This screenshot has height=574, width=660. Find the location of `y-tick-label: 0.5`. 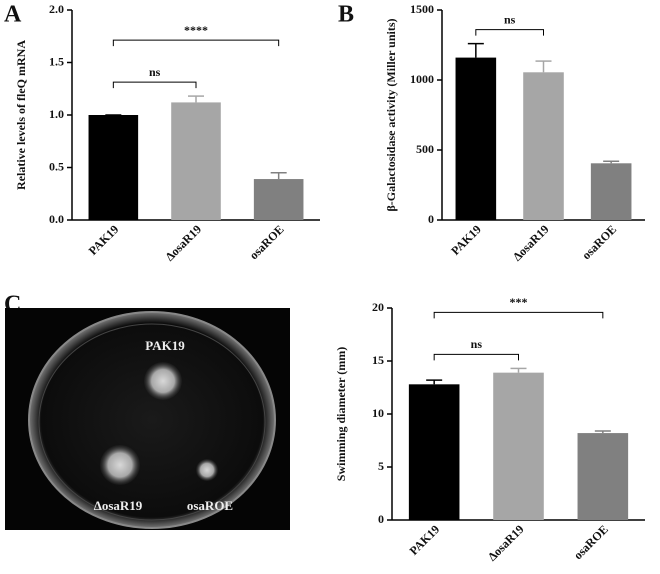

y-tick-label: 0.5 is located at coordinates (56, 166).